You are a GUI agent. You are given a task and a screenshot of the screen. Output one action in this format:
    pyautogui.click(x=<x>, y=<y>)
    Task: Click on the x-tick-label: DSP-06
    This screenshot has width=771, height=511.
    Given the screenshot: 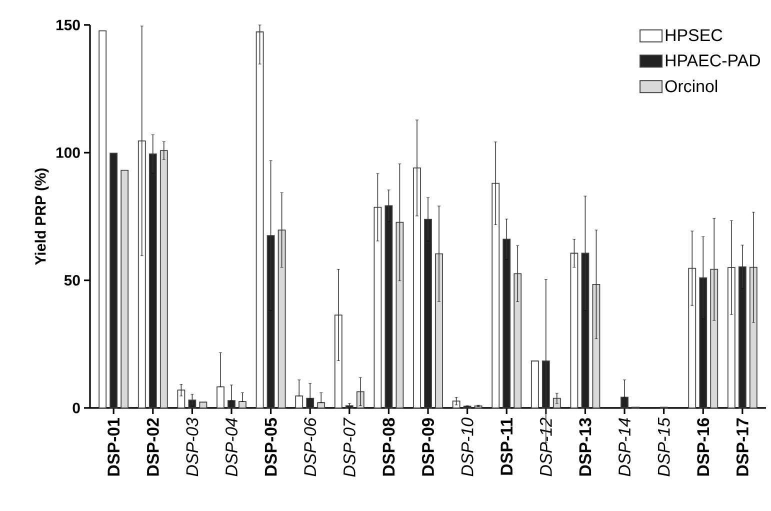 What is the action you would take?
    pyautogui.click(x=310, y=447)
    